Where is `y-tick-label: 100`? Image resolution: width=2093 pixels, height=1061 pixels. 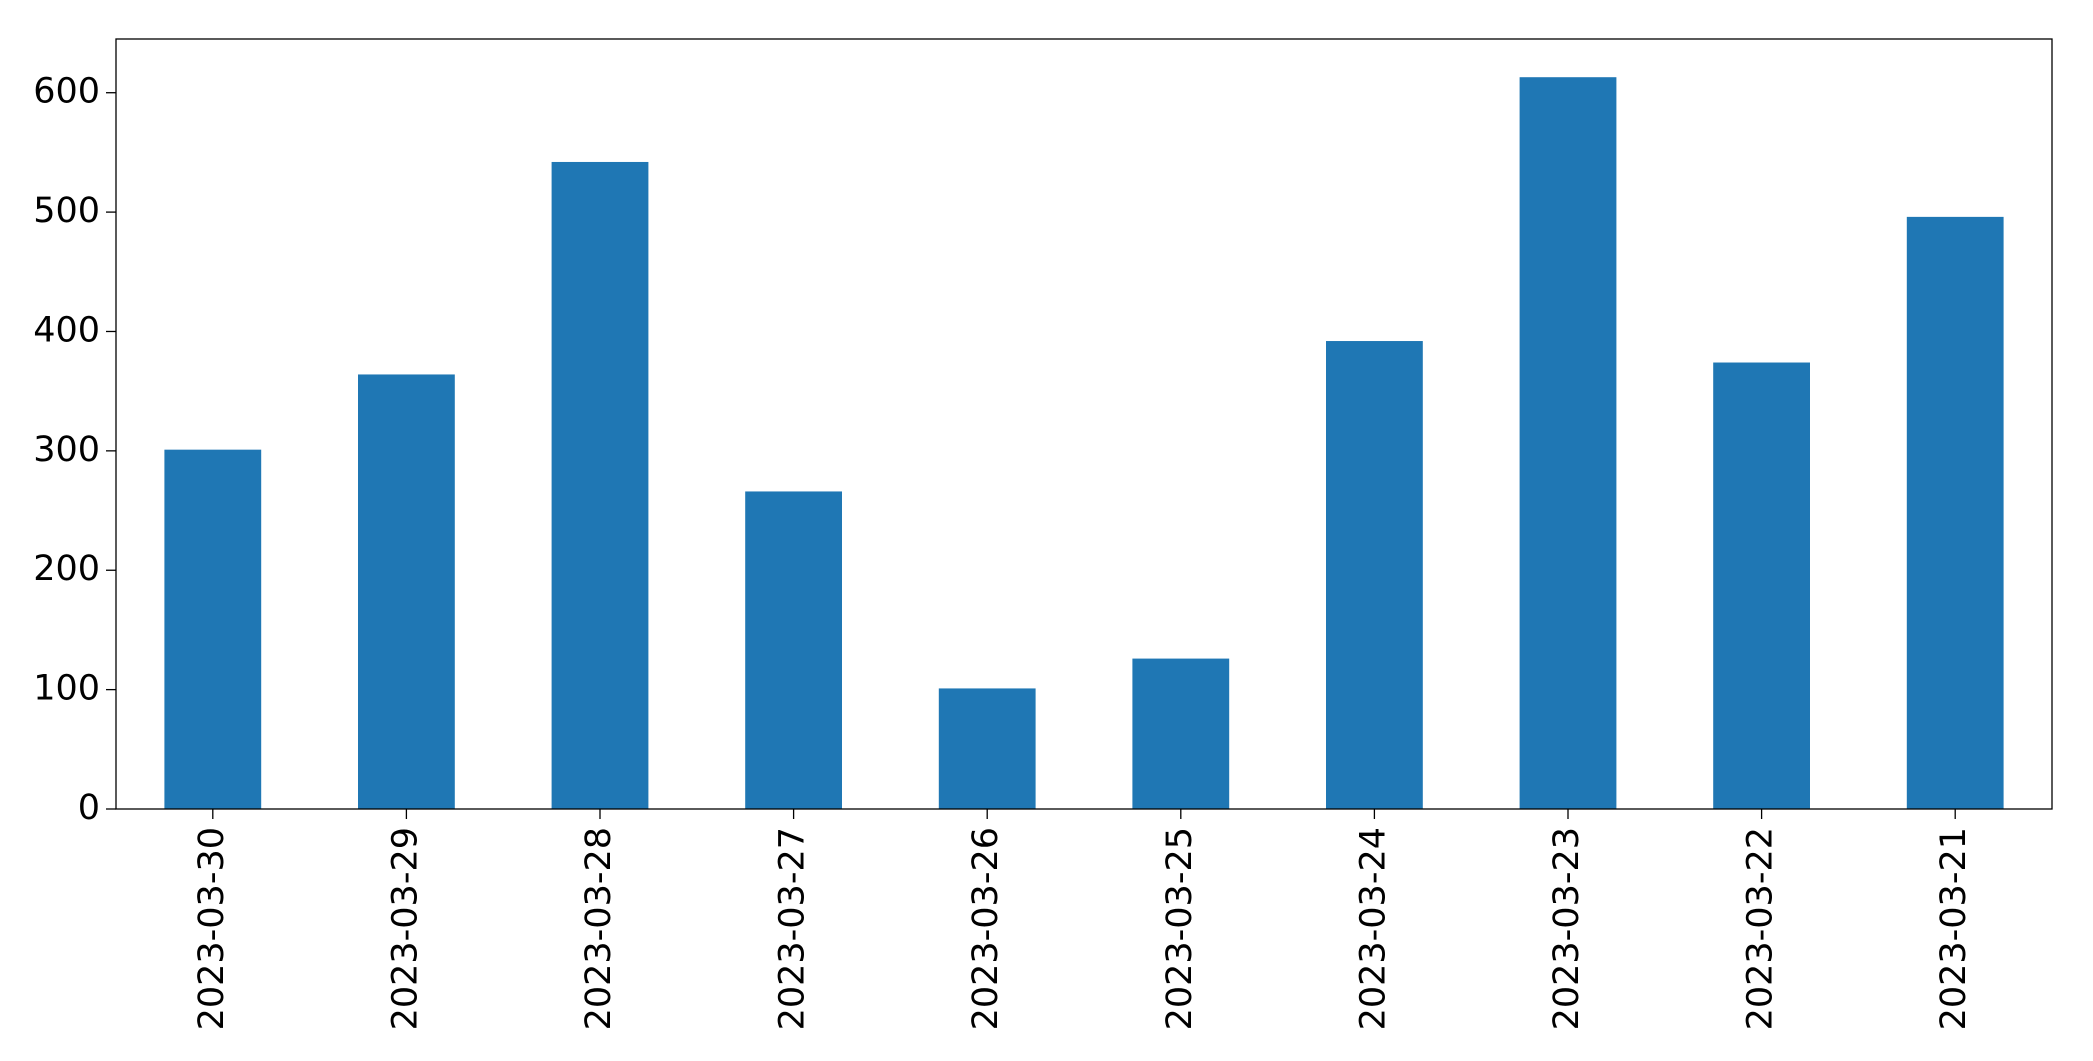
y-tick-label: 100 is located at coordinates (66, 689).